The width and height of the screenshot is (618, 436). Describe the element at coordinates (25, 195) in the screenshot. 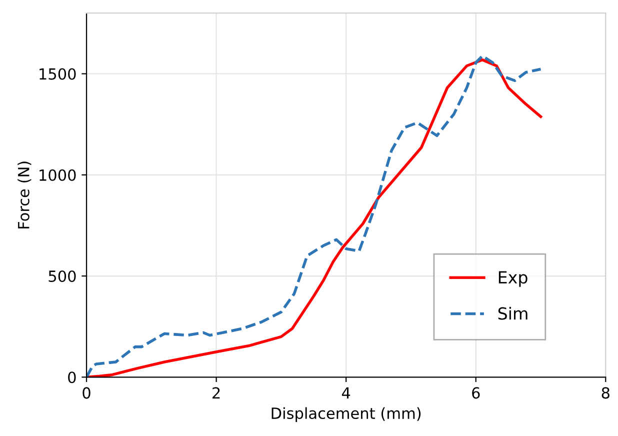

I see `y-axis-title: Force (N)` at that location.